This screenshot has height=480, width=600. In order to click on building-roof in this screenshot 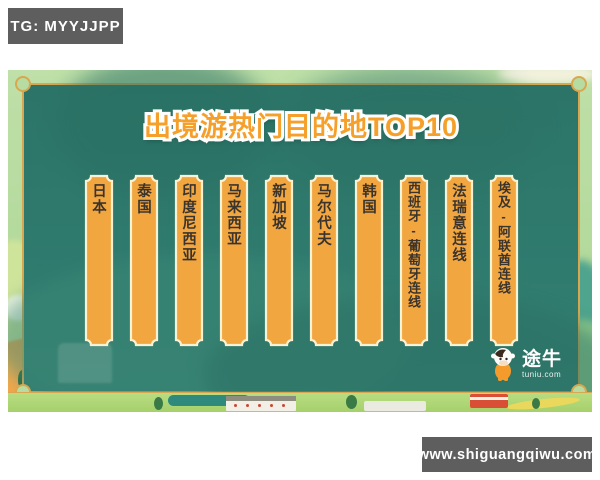, I will do `click(261, 398)`.